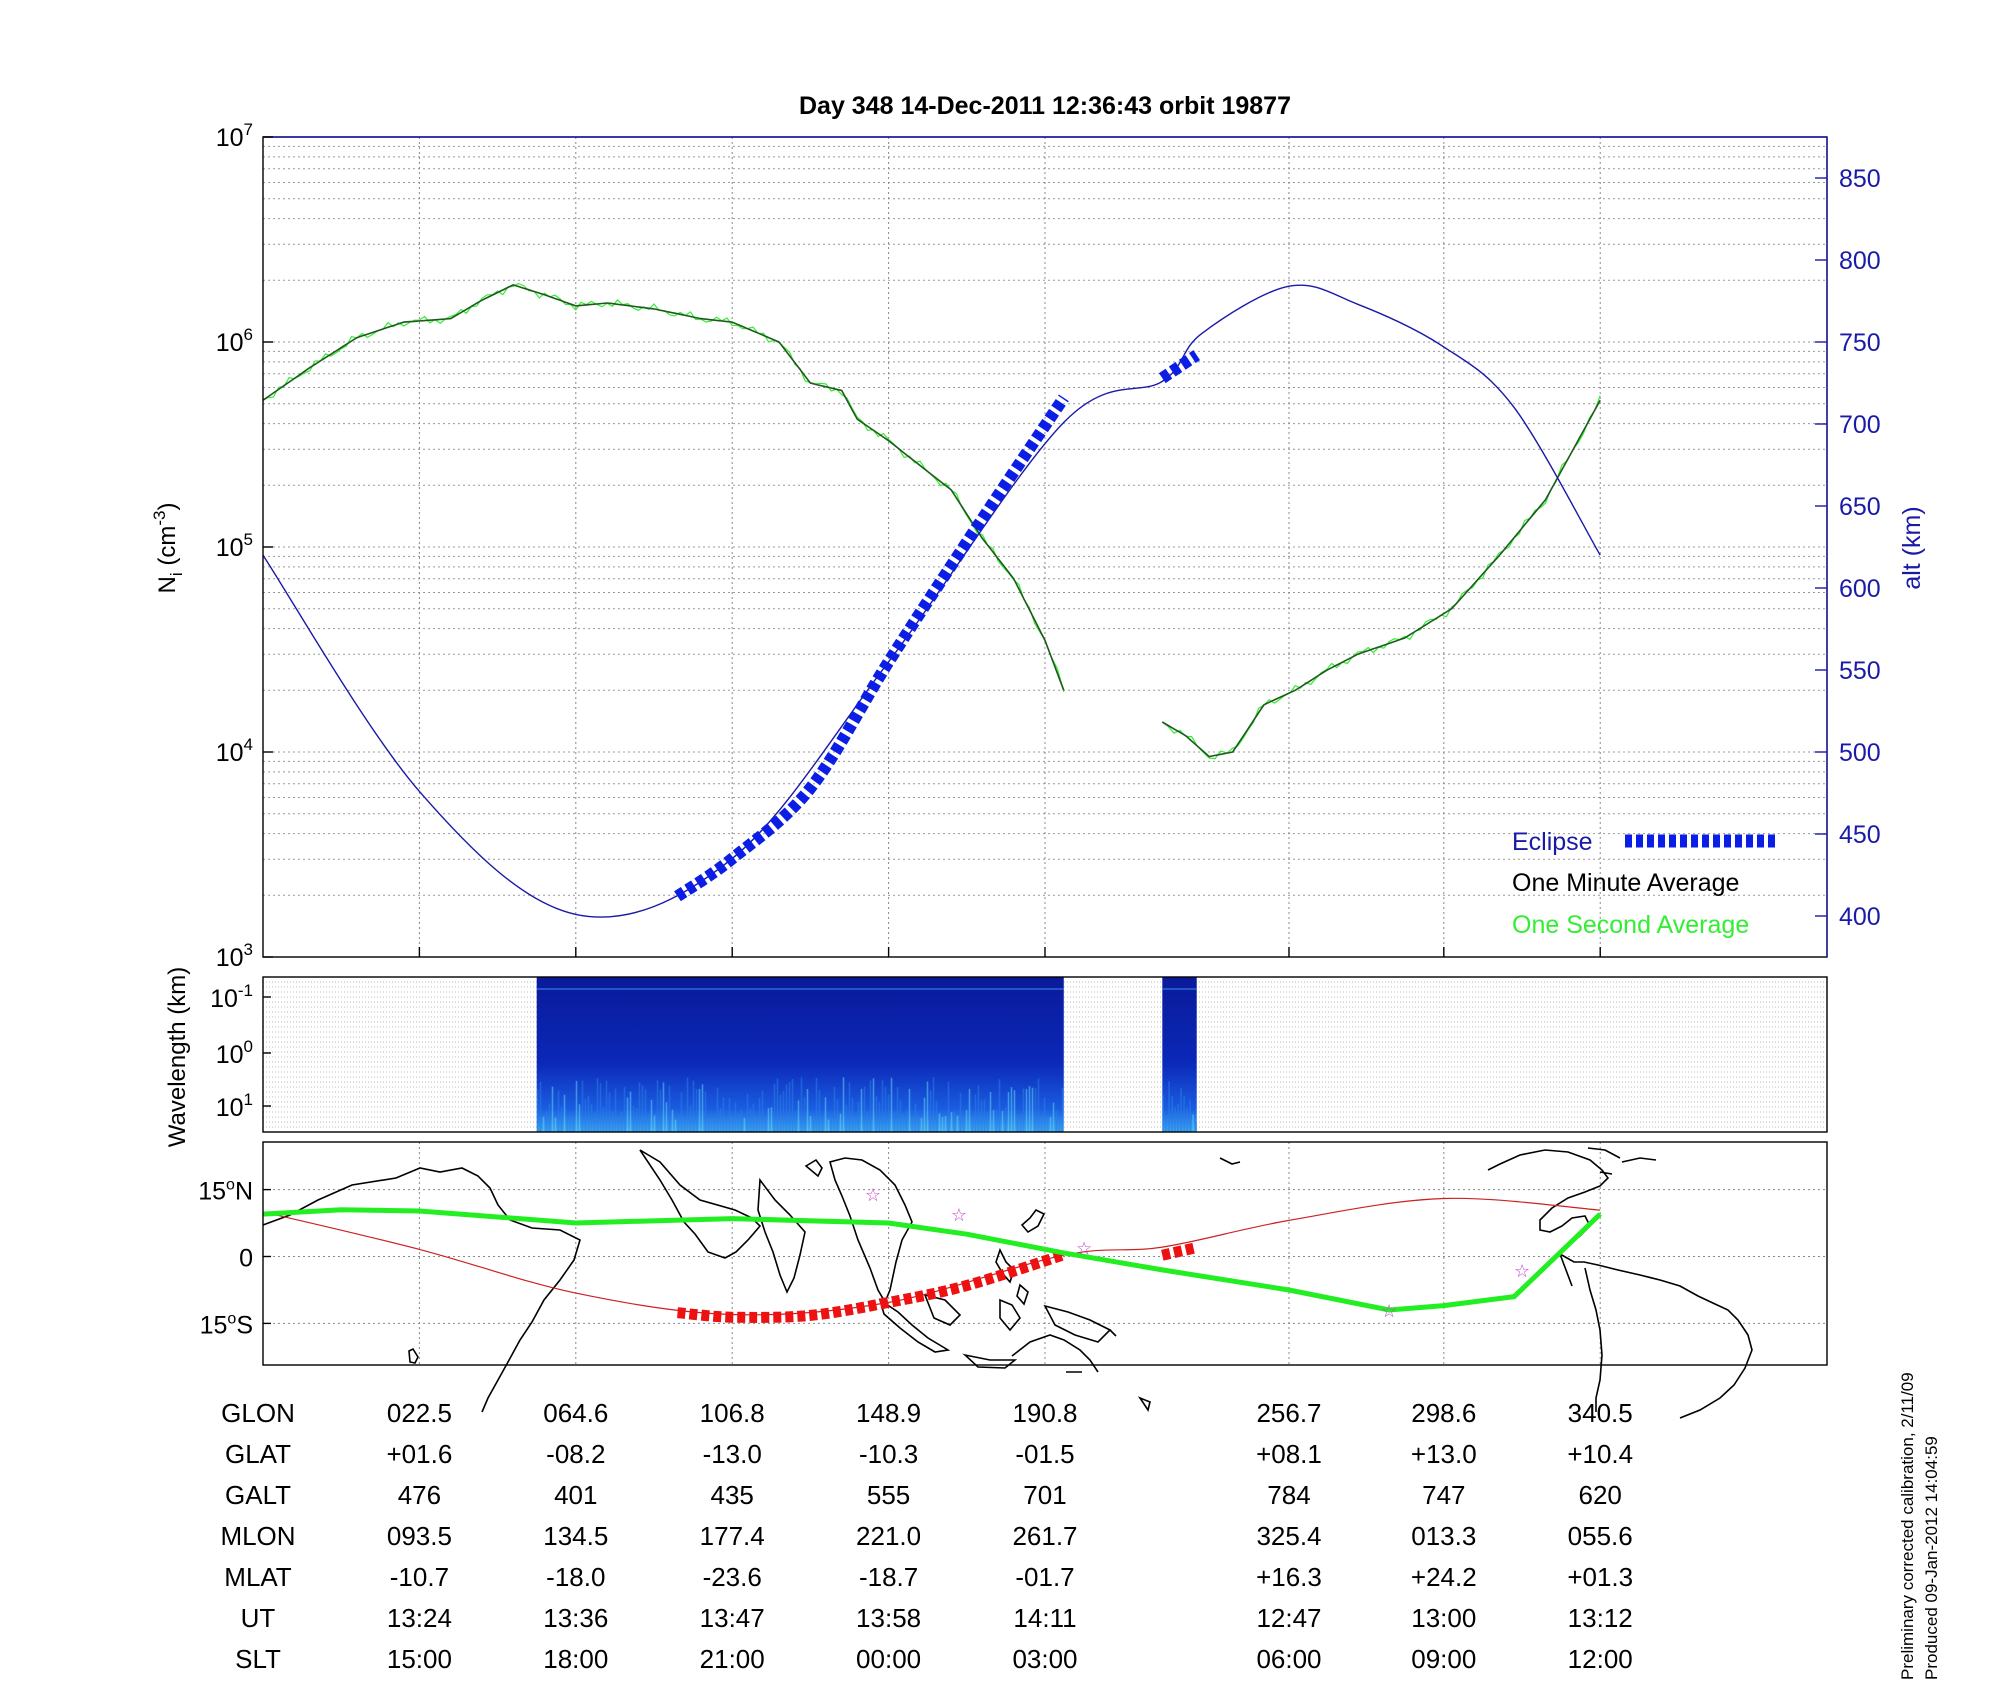 The height and width of the screenshot is (1700, 2000). Describe the element at coordinates (231, 1318) in the screenshot. I see `degree-sign: o` at that location.